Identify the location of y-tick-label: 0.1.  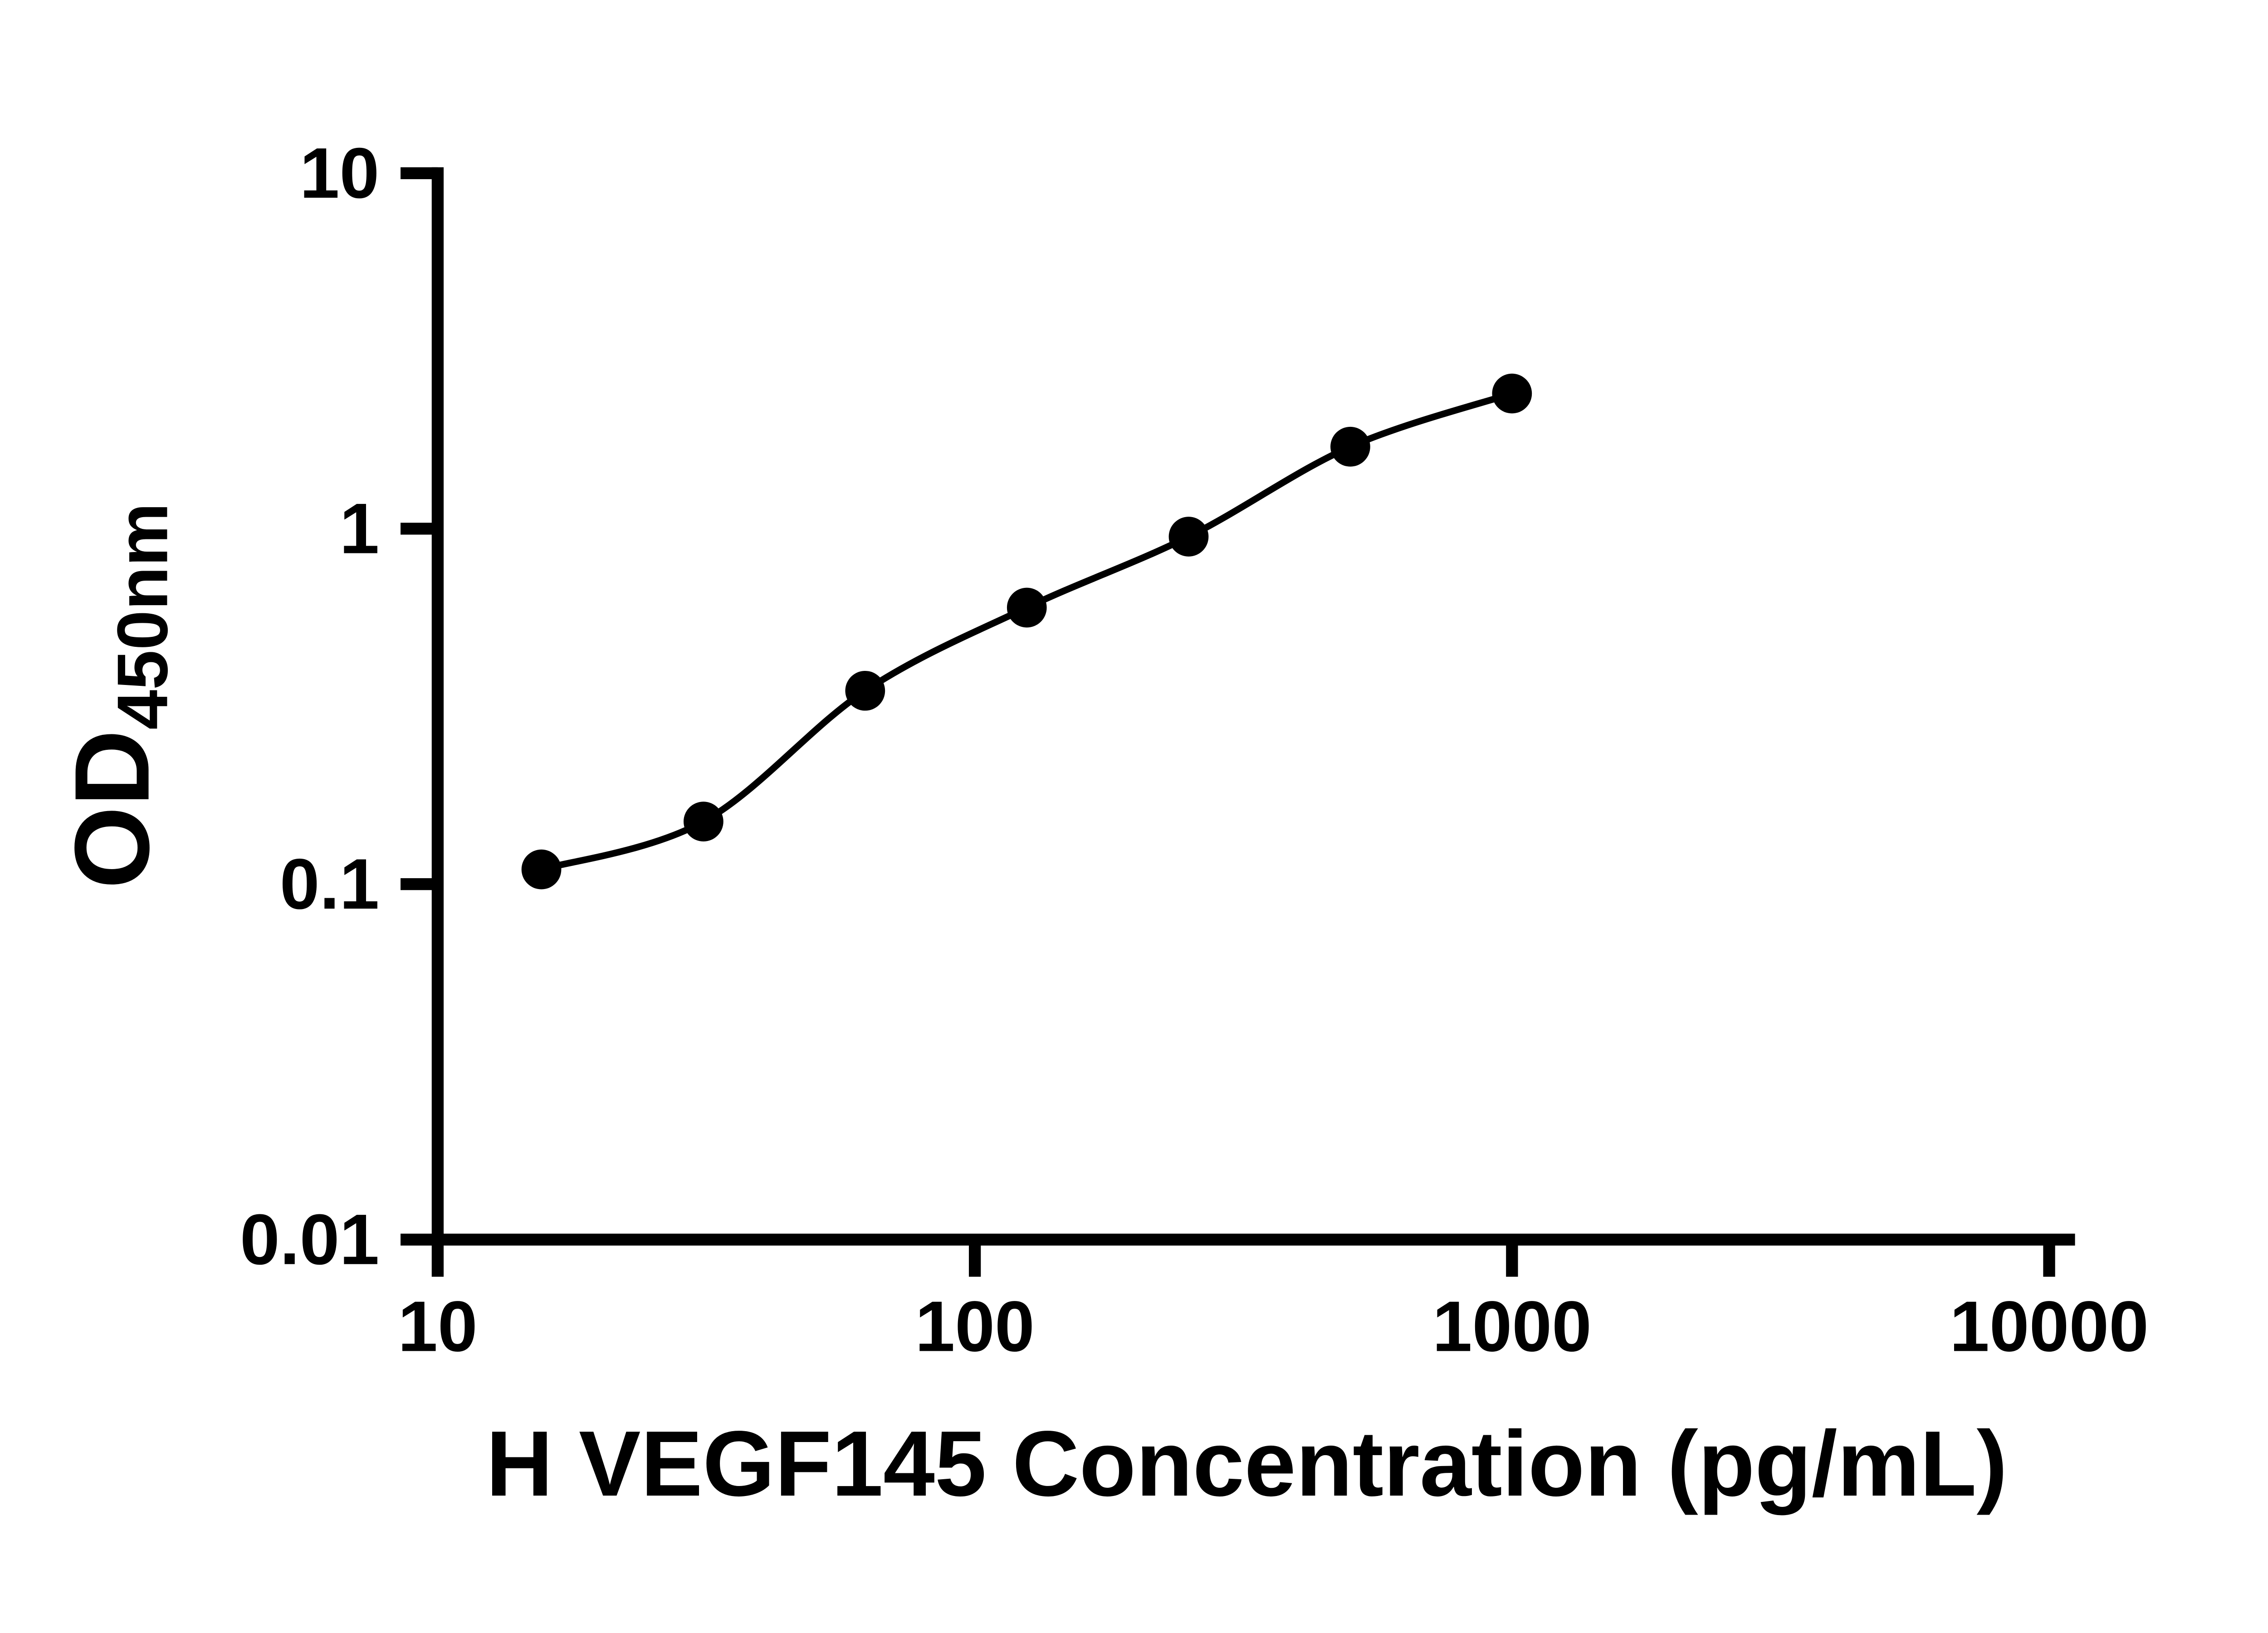
(330, 884).